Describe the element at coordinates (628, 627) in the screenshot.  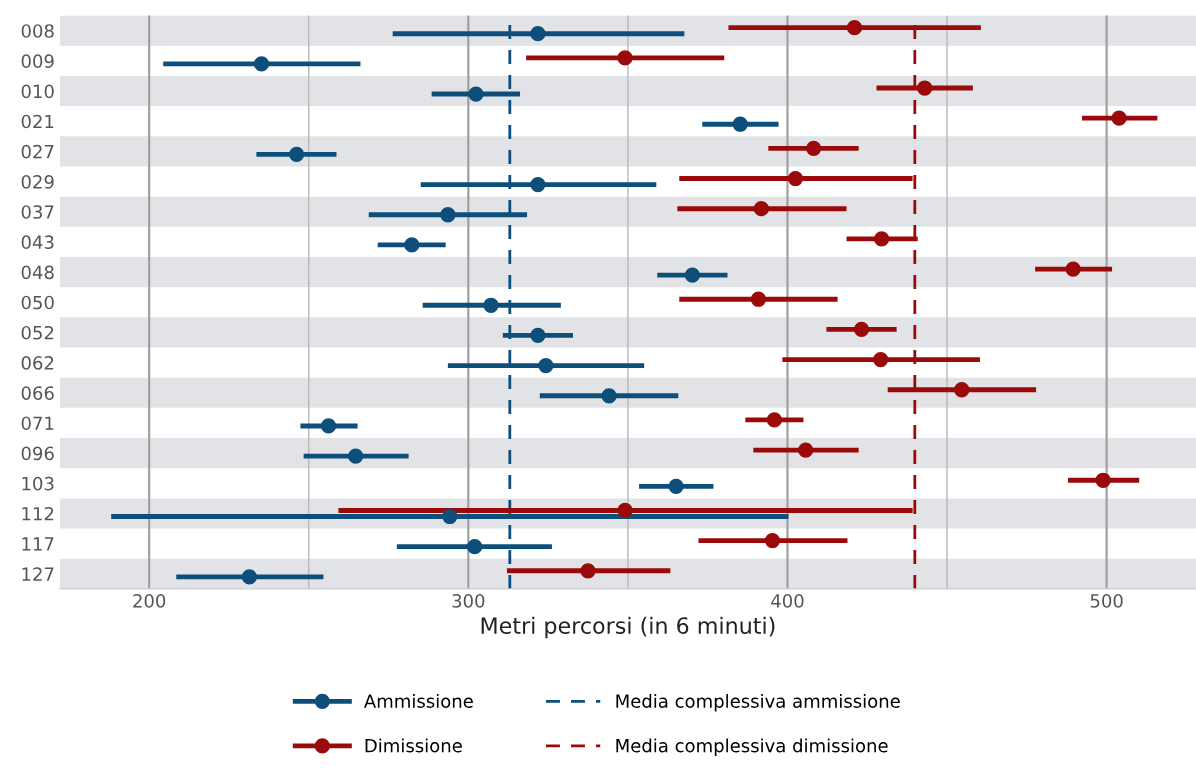
I see `x-axis-title: Metri percorsi (in 6 minuti)` at that location.